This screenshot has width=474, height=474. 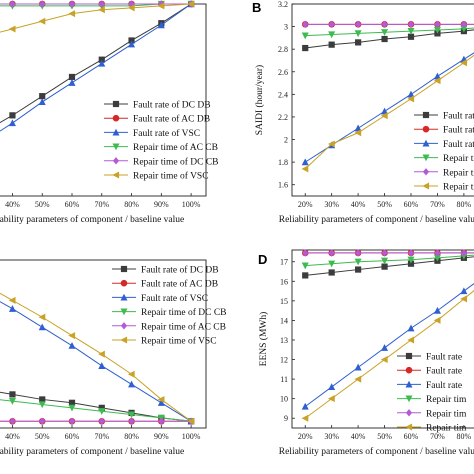 I want to click on y-tick-label: 2.6, so click(x=283, y=72).